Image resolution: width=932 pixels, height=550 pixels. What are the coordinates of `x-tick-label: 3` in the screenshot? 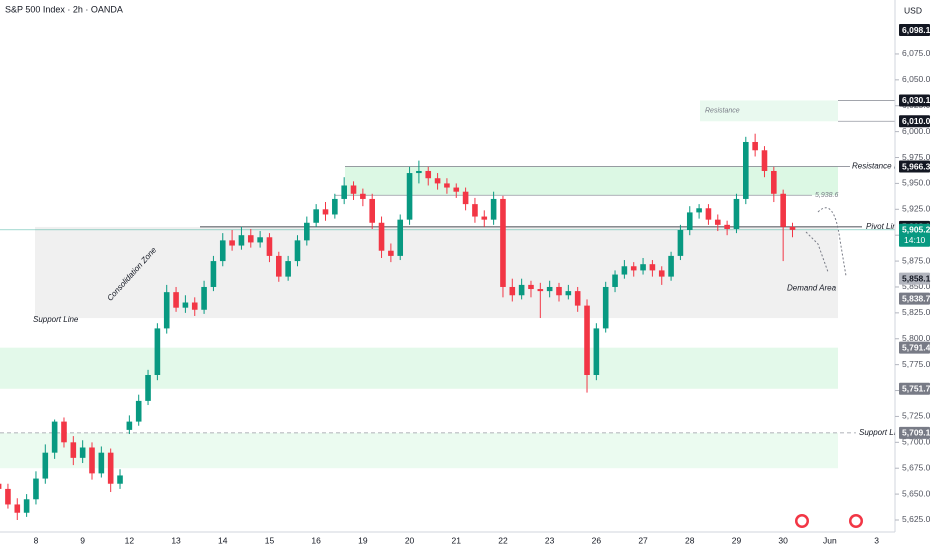 It's located at (876, 540).